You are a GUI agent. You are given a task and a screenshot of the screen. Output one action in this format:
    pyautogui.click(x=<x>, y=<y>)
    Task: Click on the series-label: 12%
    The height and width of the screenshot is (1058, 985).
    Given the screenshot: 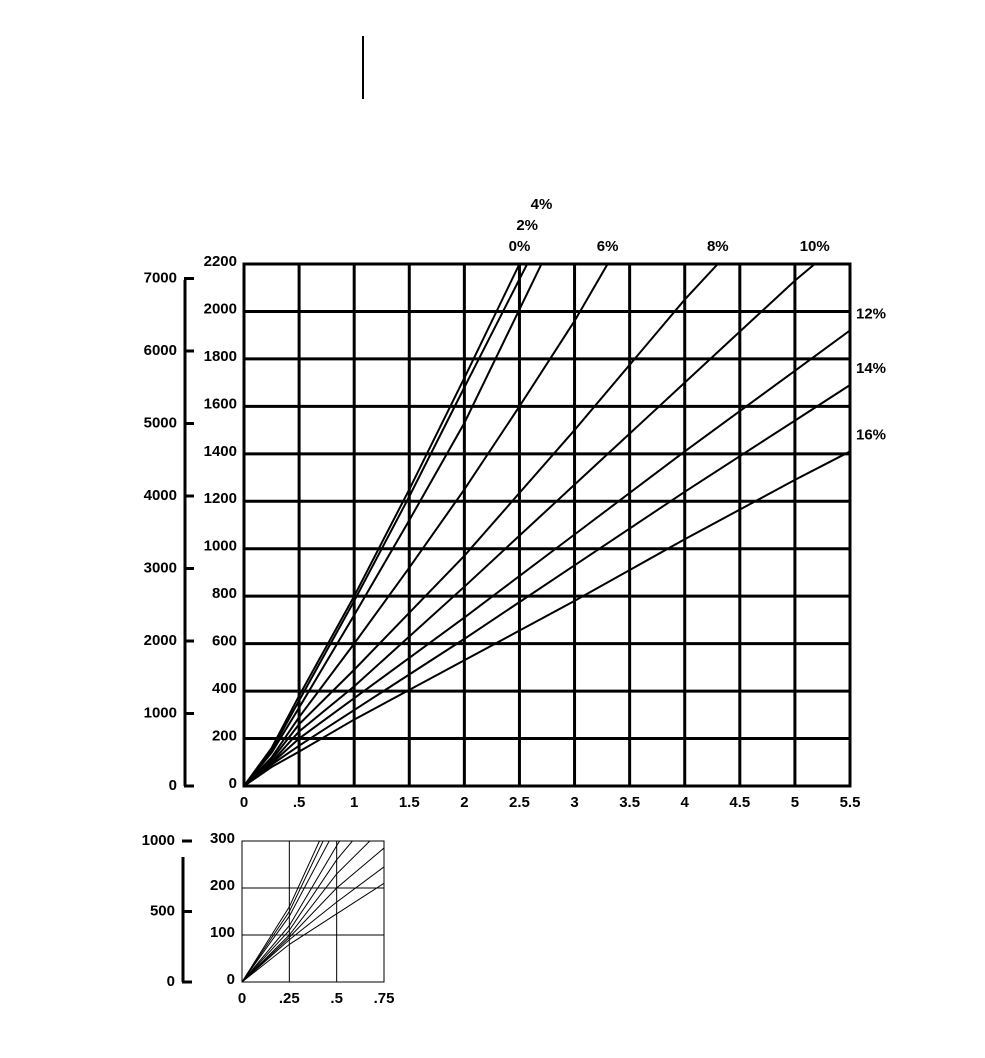 What is the action you would take?
    pyautogui.click(x=871, y=313)
    